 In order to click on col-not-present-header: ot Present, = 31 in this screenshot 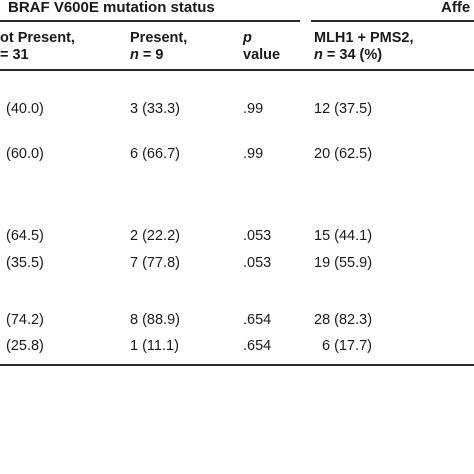, I will do `click(37, 46)`.